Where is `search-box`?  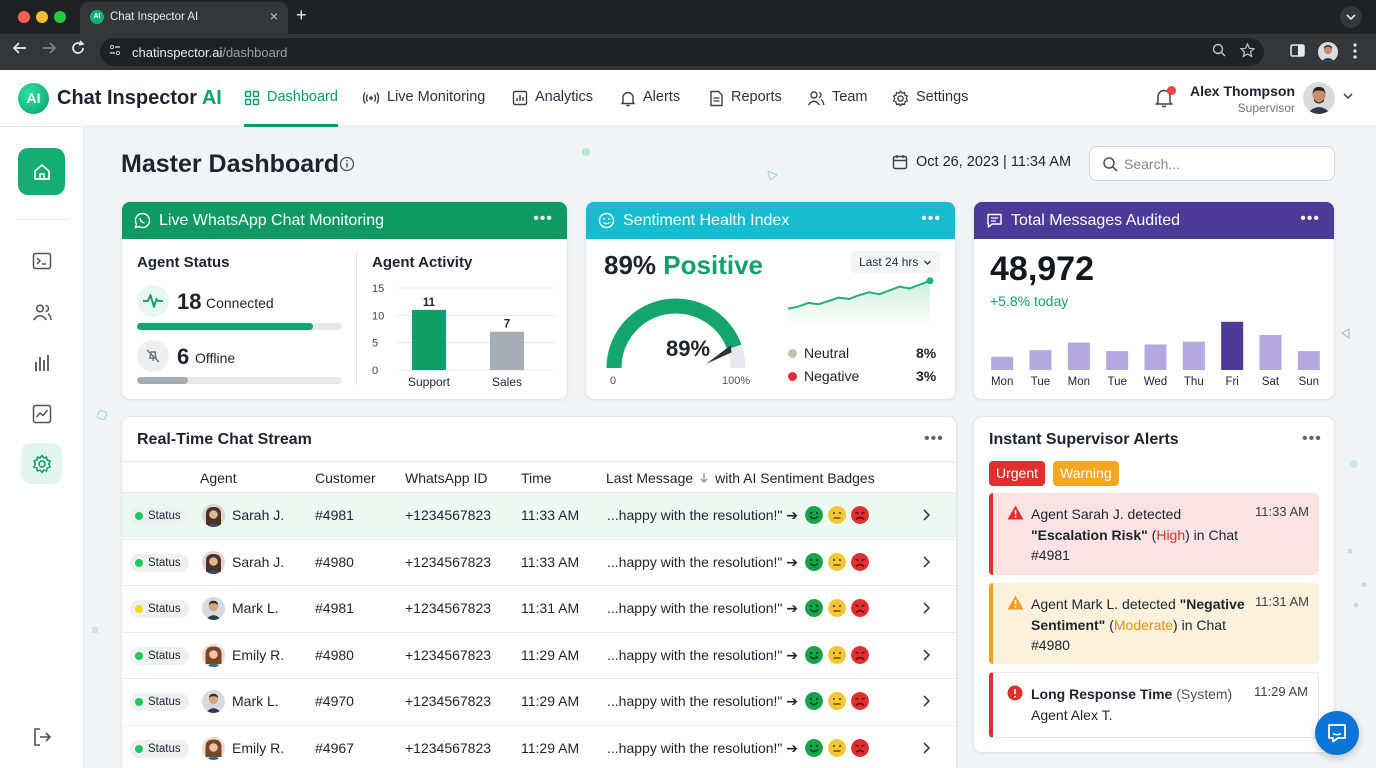 search-box is located at coordinates (1212, 163).